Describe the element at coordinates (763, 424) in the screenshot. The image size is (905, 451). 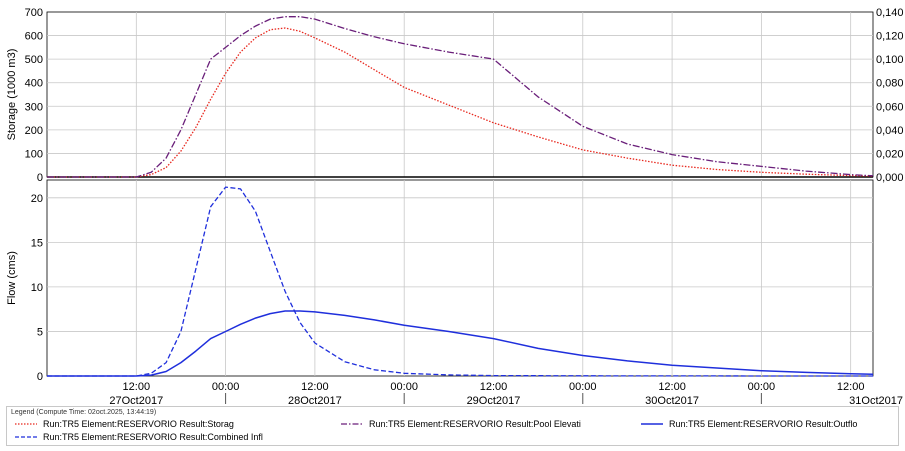
I see `legend-label-outflow: Run:TR5 Element:RESERVORIO Result:Outflo` at that location.